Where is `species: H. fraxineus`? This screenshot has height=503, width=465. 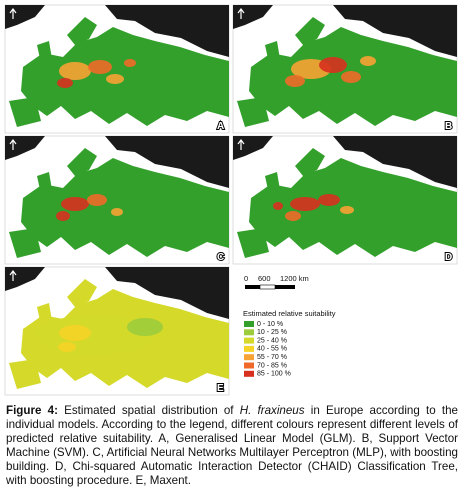 species: H. fraxineus is located at coordinates (272, 410).